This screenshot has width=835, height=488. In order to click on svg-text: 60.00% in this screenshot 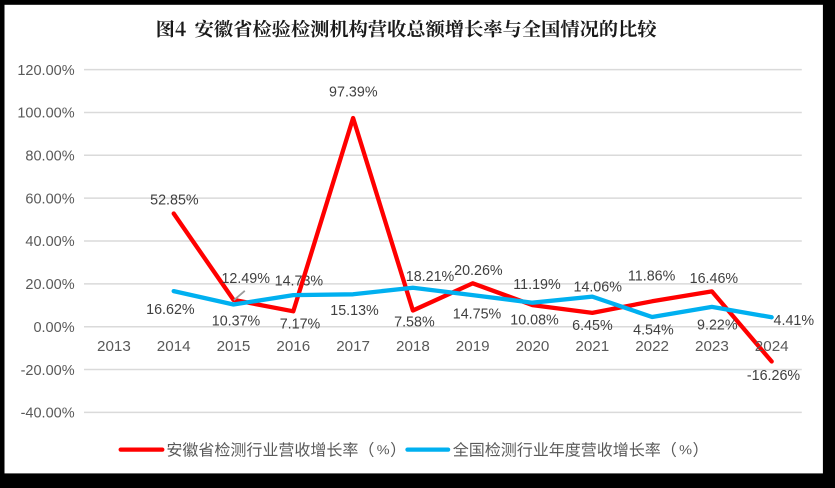, I will do `click(49, 199)`.